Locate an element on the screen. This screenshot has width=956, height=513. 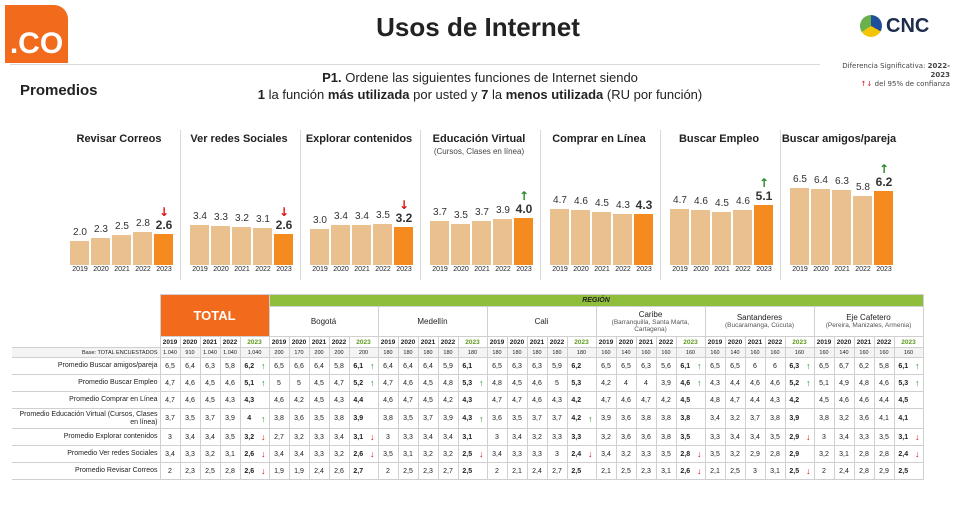
cell-value: 2,7 is located at coordinates (279, 437).